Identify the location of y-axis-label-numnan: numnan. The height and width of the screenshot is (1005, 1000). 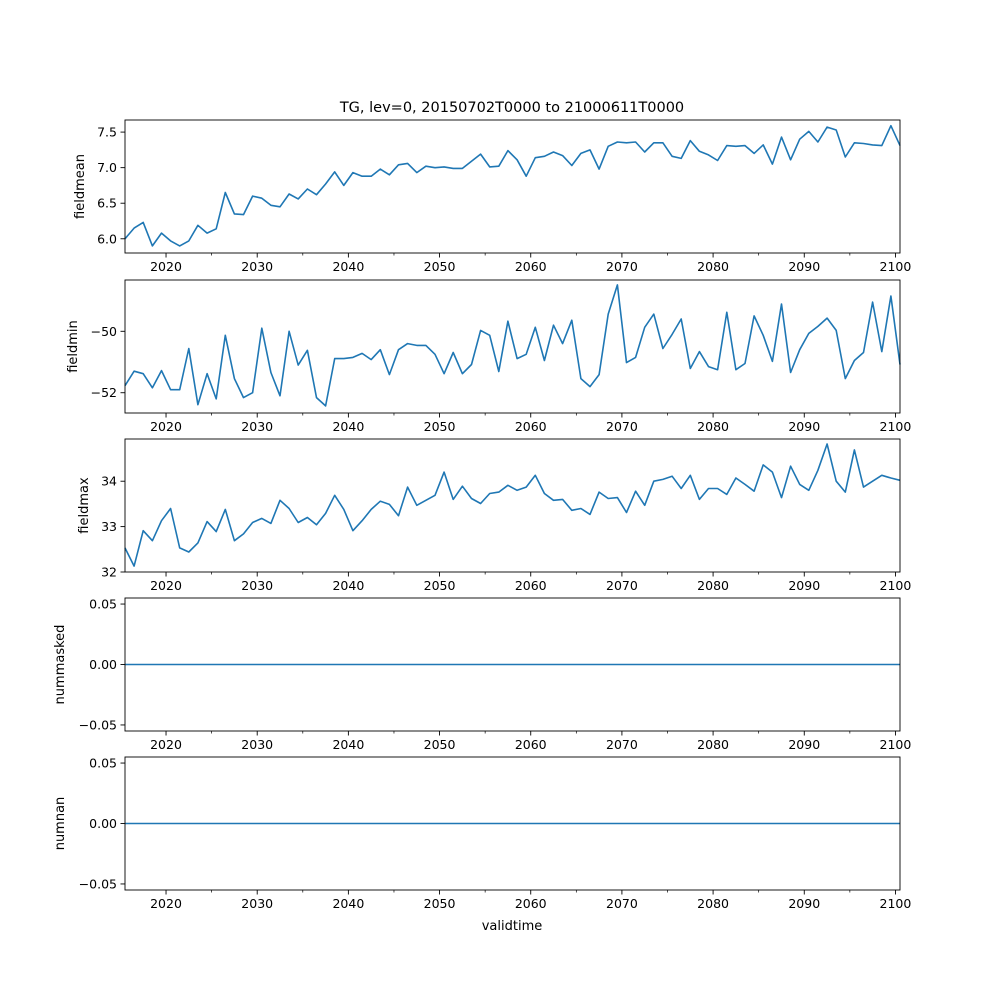
(60, 824).